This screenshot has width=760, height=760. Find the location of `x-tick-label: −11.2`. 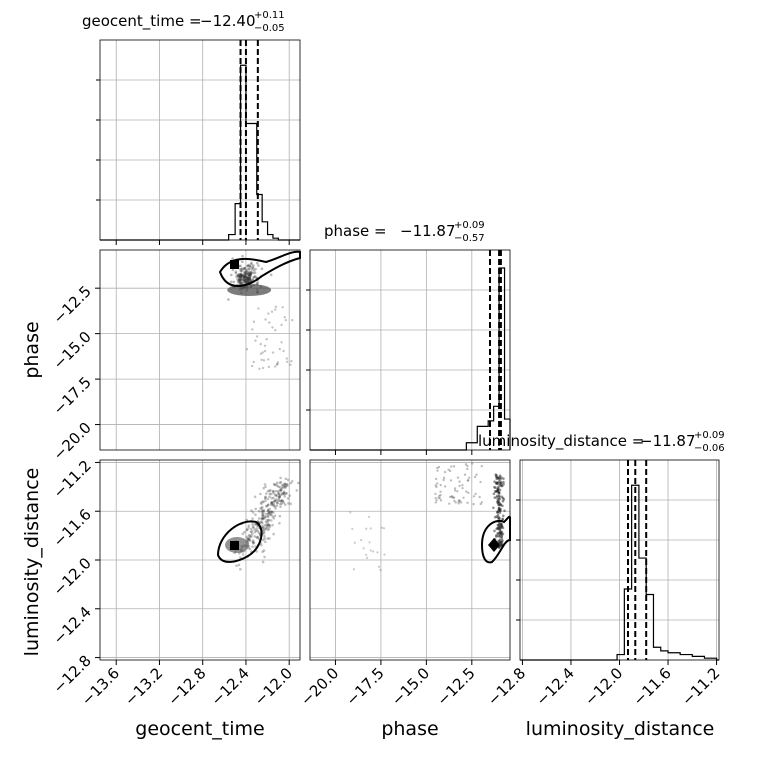

x-tick-label: −11.2 is located at coordinates (700, 686).